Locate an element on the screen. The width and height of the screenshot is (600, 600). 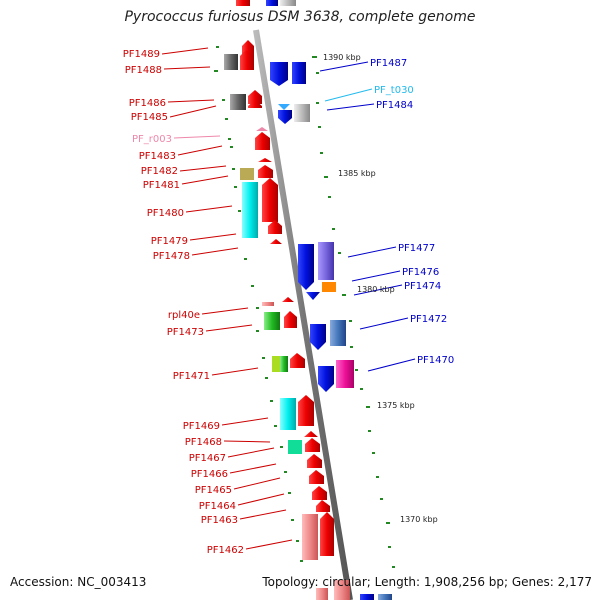
gene-label-pf-t030: PF_t030 is located at coordinates (394, 90).